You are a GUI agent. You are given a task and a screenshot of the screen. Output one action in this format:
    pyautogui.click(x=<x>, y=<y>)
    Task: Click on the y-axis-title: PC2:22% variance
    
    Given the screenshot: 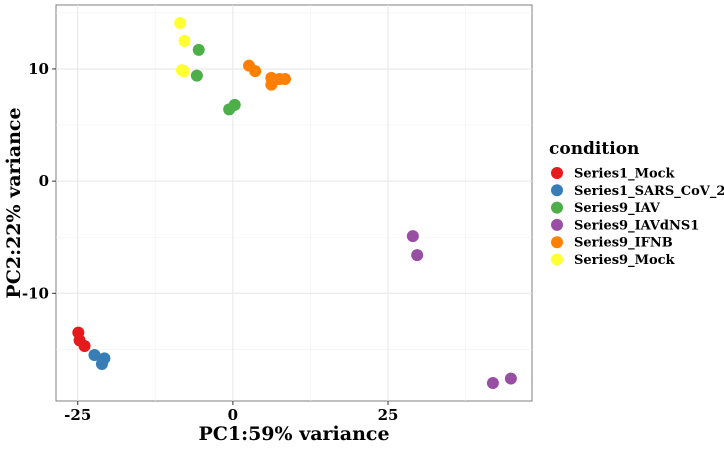 What is the action you would take?
    pyautogui.click(x=14, y=202)
    